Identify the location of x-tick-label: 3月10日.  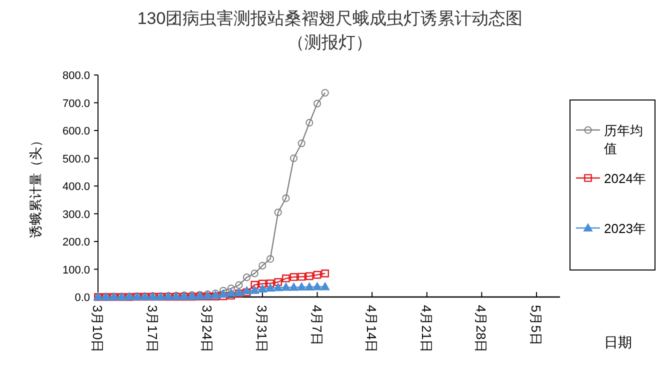
(97, 329).